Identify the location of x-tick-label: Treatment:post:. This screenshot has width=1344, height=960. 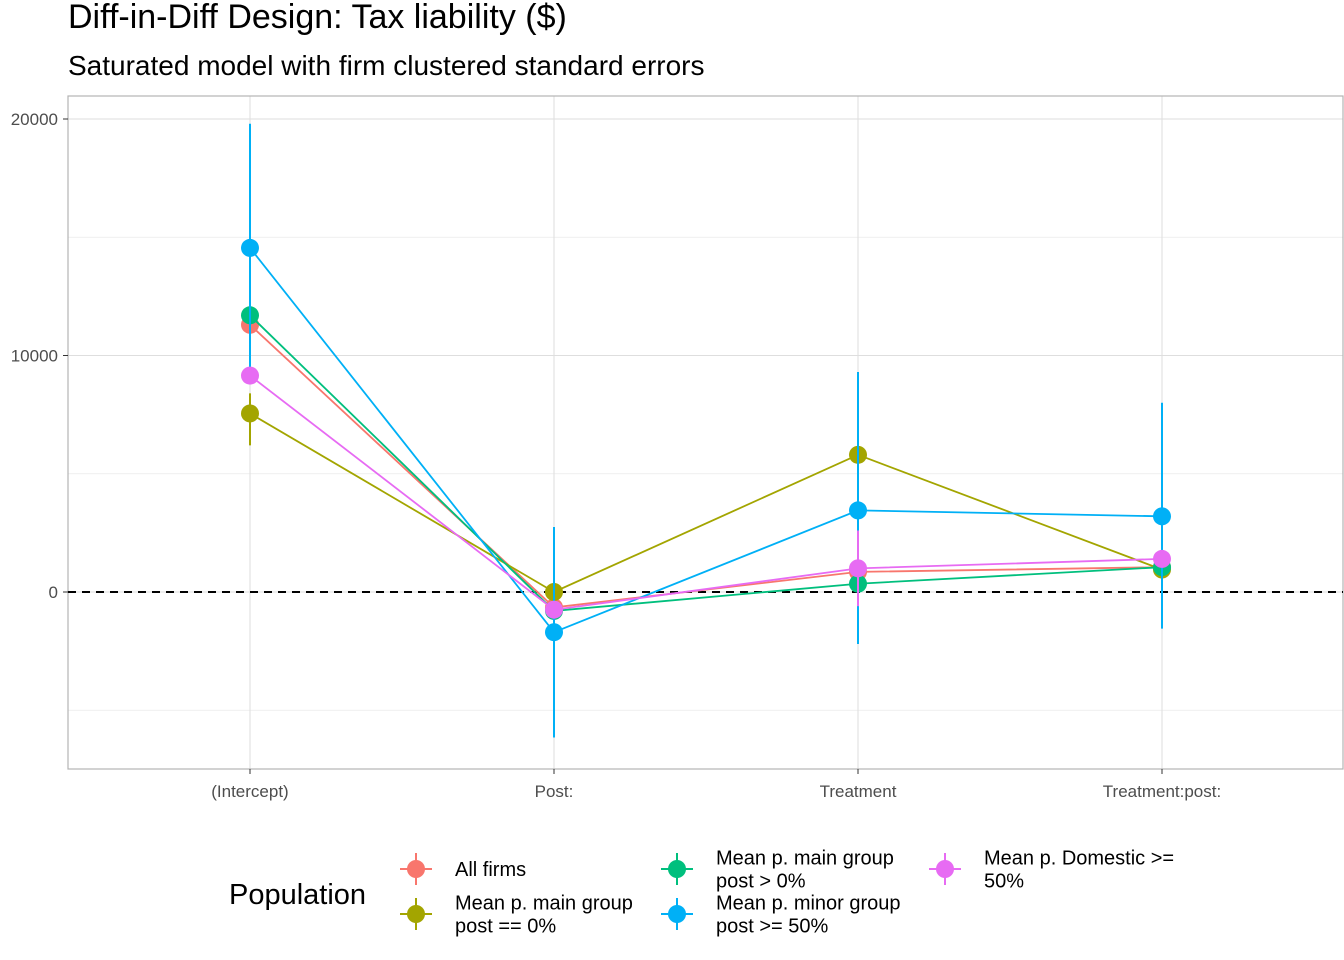
(1162, 791).